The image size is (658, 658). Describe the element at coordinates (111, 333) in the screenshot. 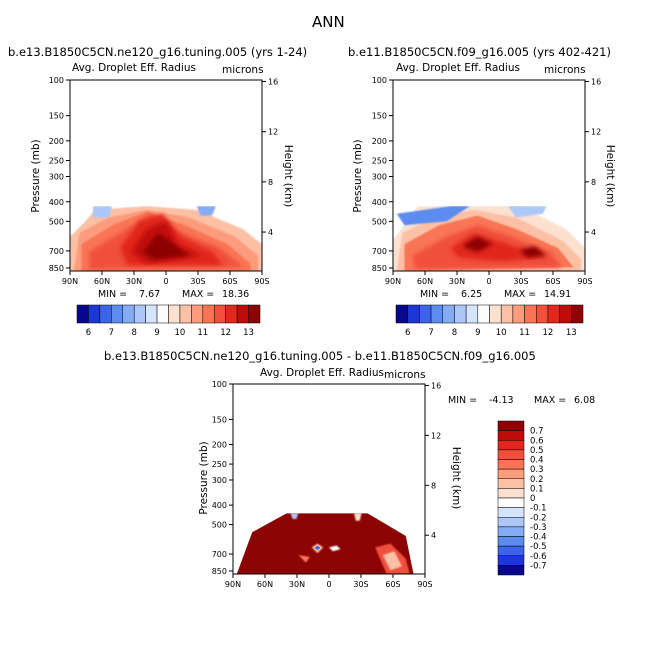

I see `colorbar1-label: 7` at that location.